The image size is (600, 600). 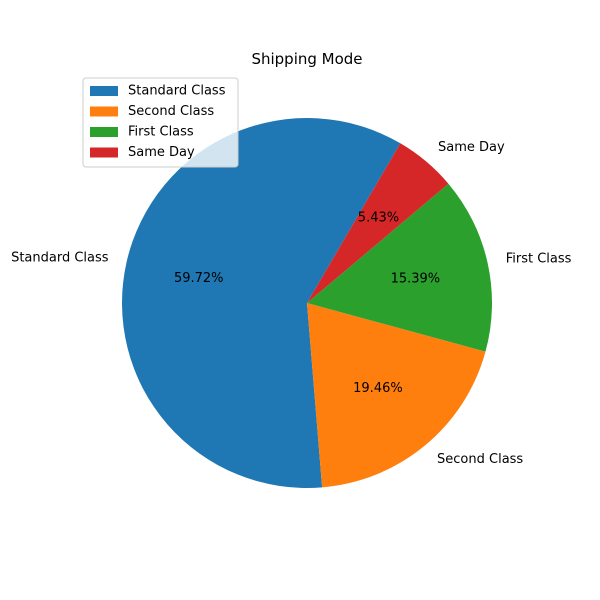 What do you see at coordinates (177, 91) in the screenshot?
I see `legend-label-standard-class: Standard Class` at bounding box center [177, 91].